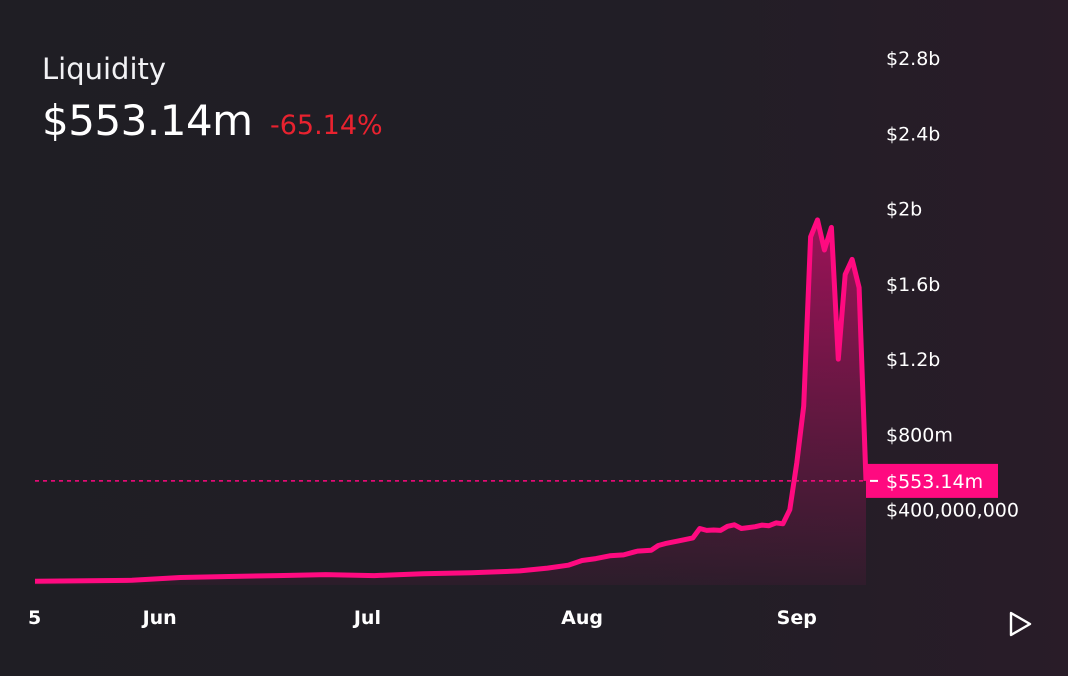 The width and height of the screenshot is (1068, 676). What do you see at coordinates (147, 120) in the screenshot?
I see `current-value: $553.14m` at bounding box center [147, 120].